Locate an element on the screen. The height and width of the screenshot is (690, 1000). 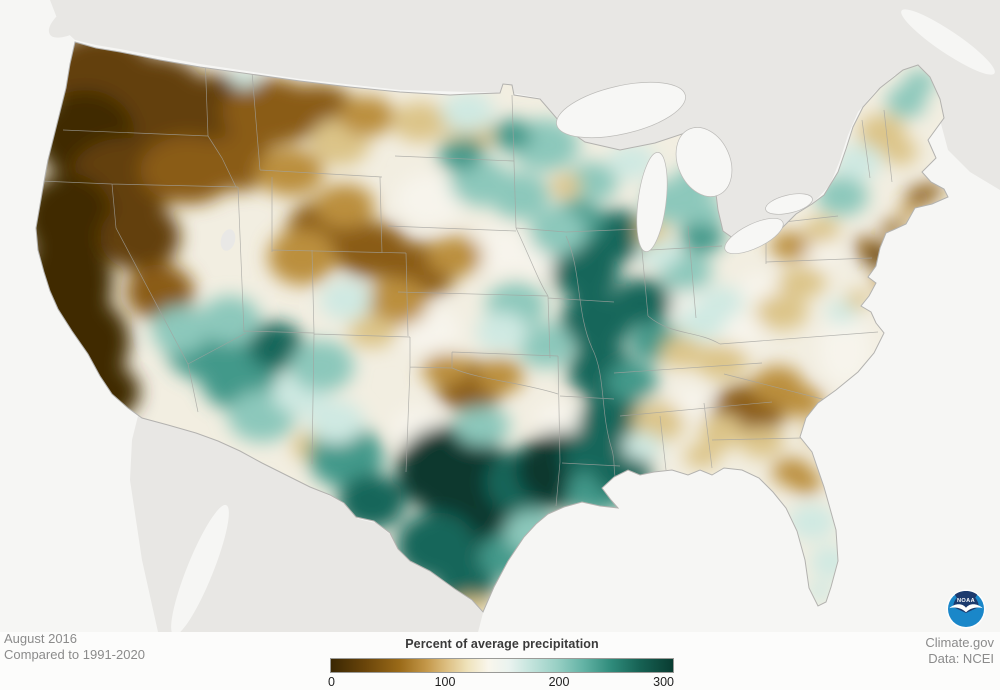
credit-caption: Climate.gov Data: NCEI is located at coordinates (959, 650).